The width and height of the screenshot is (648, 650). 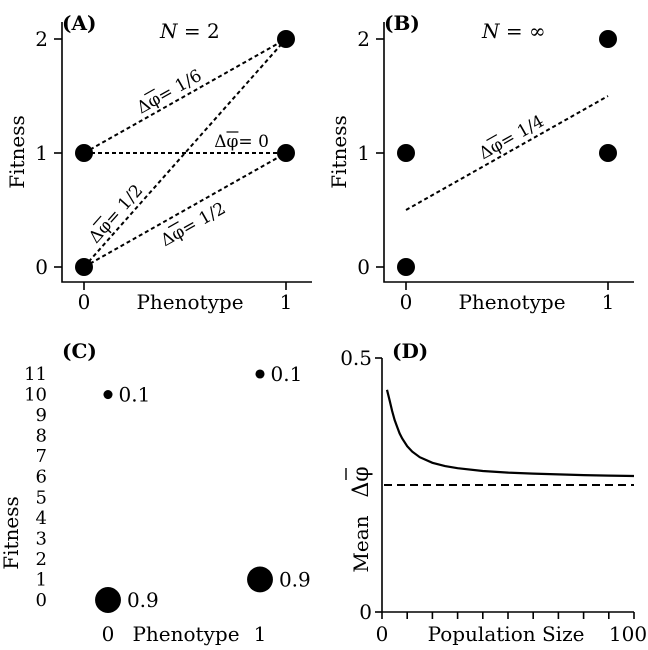 What do you see at coordinates (41, 477) in the screenshot?
I see `c-y-tick-label-6: 6` at bounding box center [41, 477].